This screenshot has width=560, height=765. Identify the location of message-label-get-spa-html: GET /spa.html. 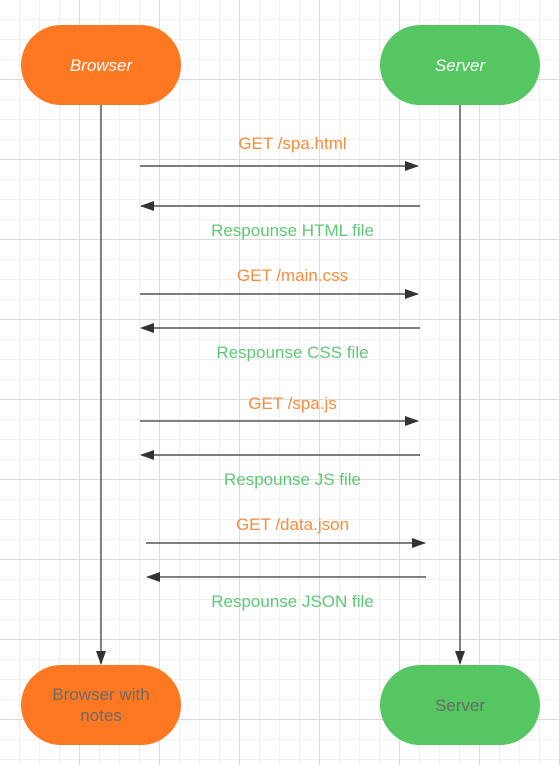
(292, 144).